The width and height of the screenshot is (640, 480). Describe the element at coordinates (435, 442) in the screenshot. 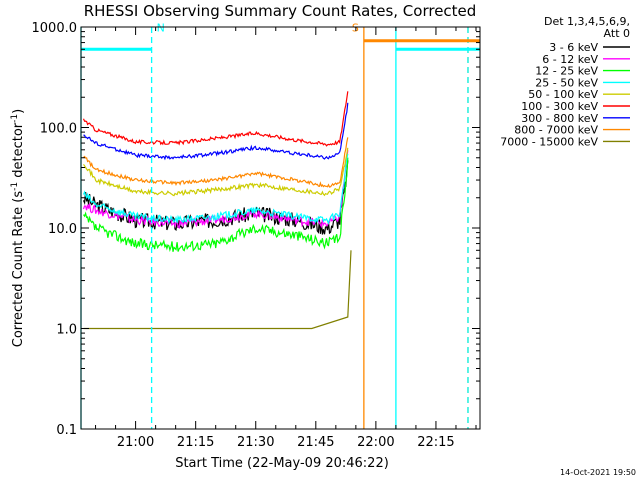

I see `x-tick-label: 22:15` at that location.